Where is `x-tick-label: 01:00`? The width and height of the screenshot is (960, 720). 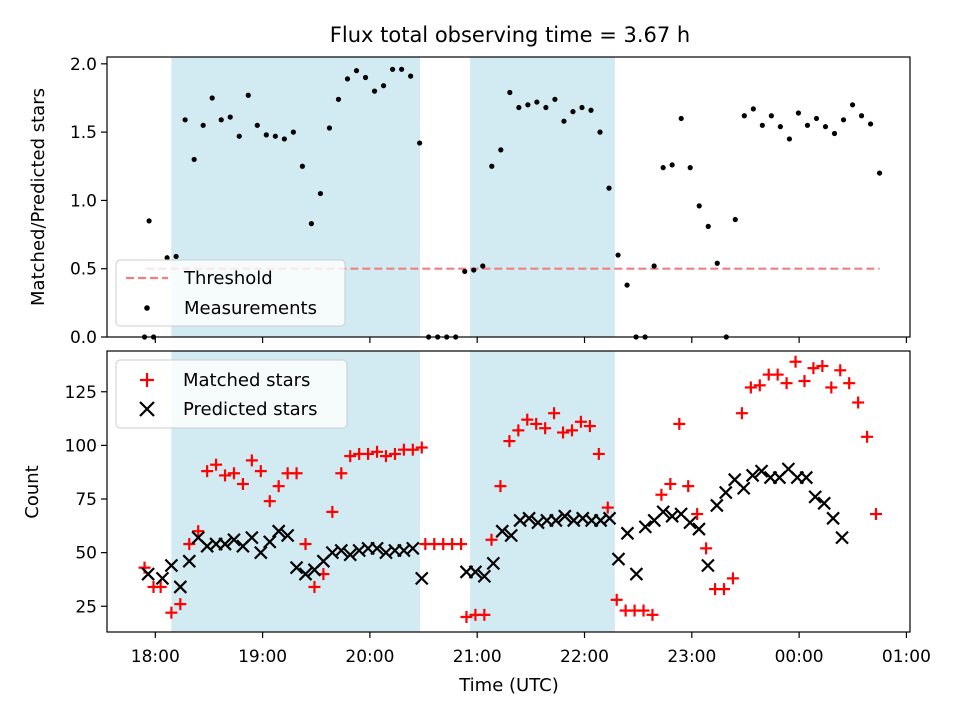 x-tick-label: 01:00 is located at coordinates (906, 657).